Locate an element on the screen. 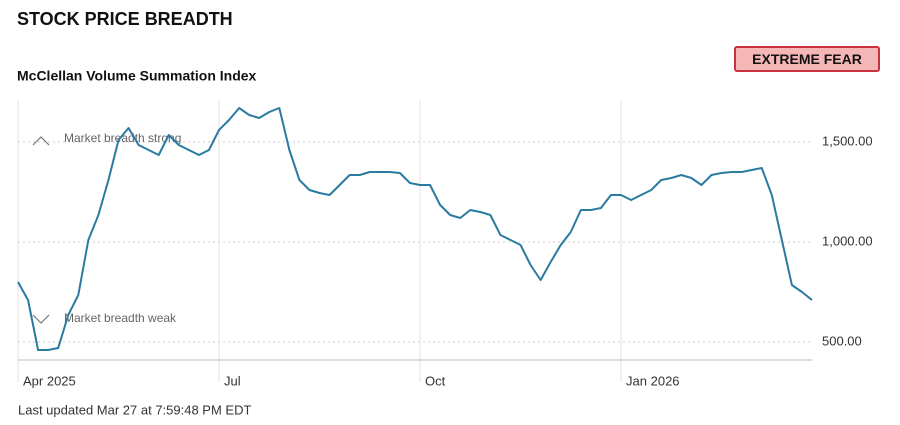  y-tick-label: 1,000.00 is located at coordinates (847, 240).